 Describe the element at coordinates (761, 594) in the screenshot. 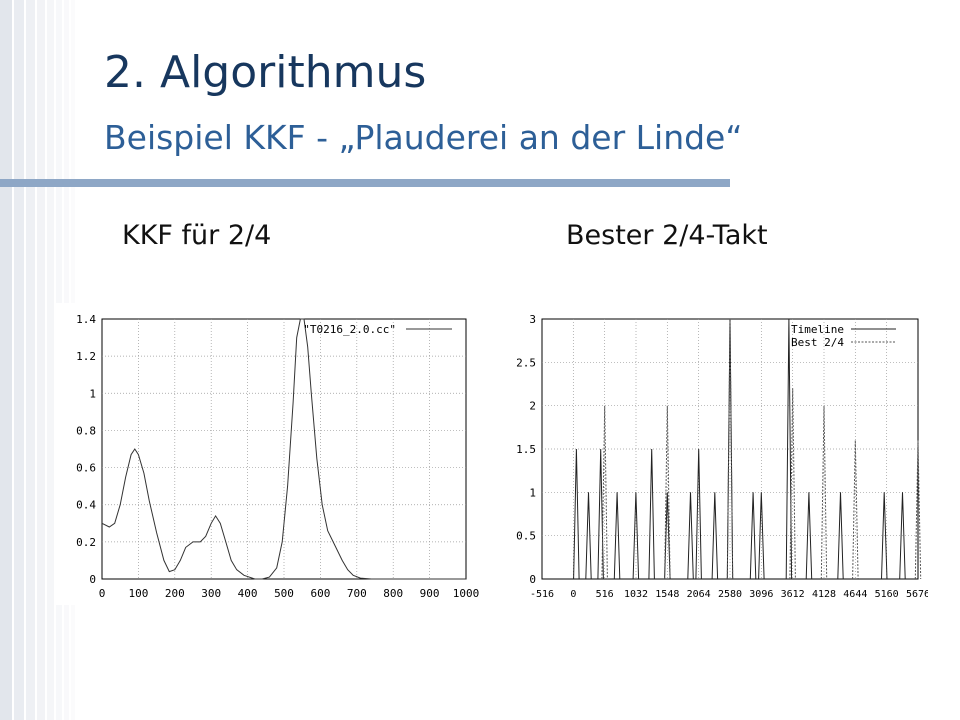

I see `x-tick-label: 3096` at that location.